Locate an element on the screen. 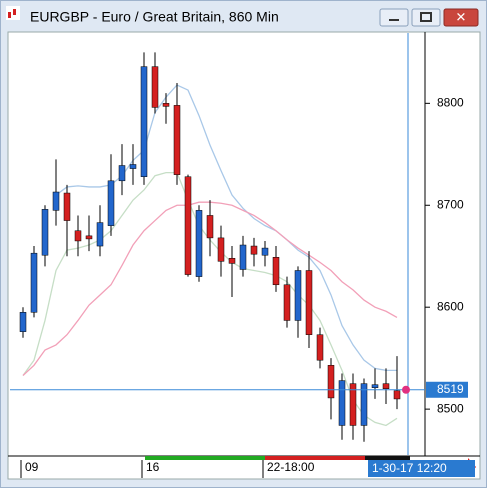 This screenshot has width=487, height=493. y-tick-label: 8500 is located at coordinates (450, 408).